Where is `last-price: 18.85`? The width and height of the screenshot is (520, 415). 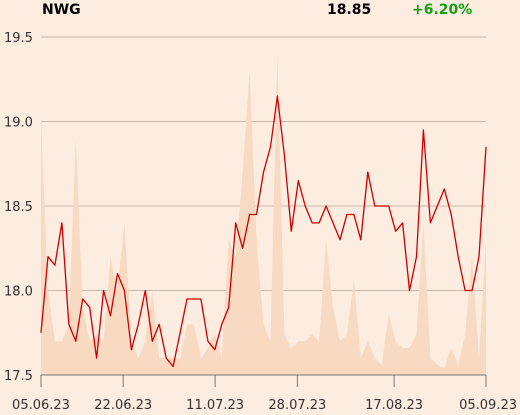
last-price: 18.85 is located at coordinates (349, 10).